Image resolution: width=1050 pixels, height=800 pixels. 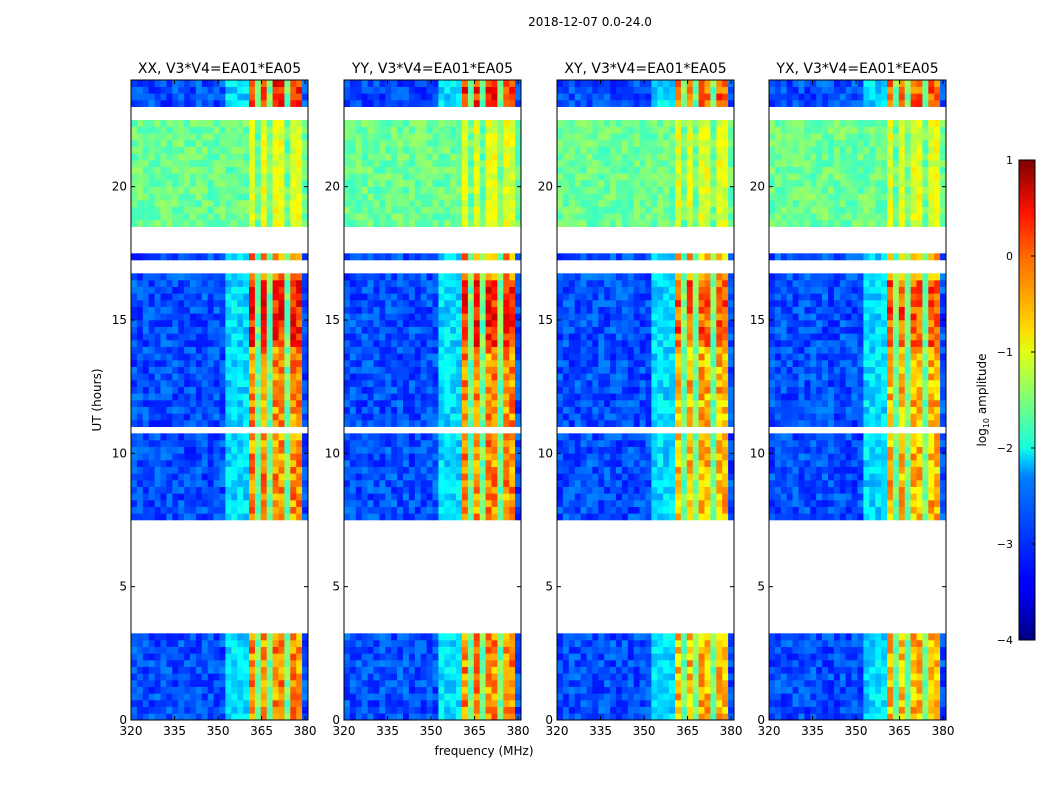 What do you see at coordinates (119, 453) in the screenshot?
I see `y-tick-label: 10` at bounding box center [119, 453].